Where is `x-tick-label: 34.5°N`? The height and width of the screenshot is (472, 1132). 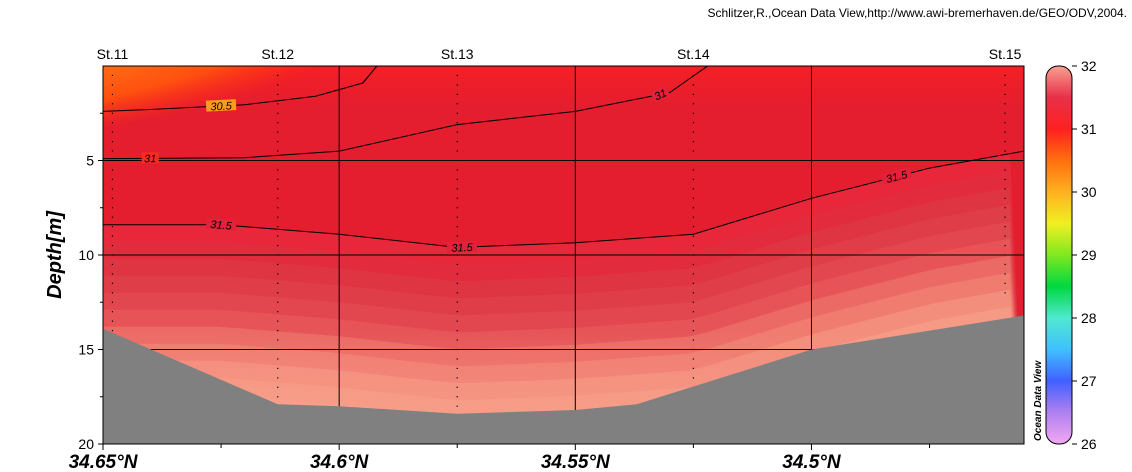 x-tick-label: 34.5°N is located at coordinates (812, 462).